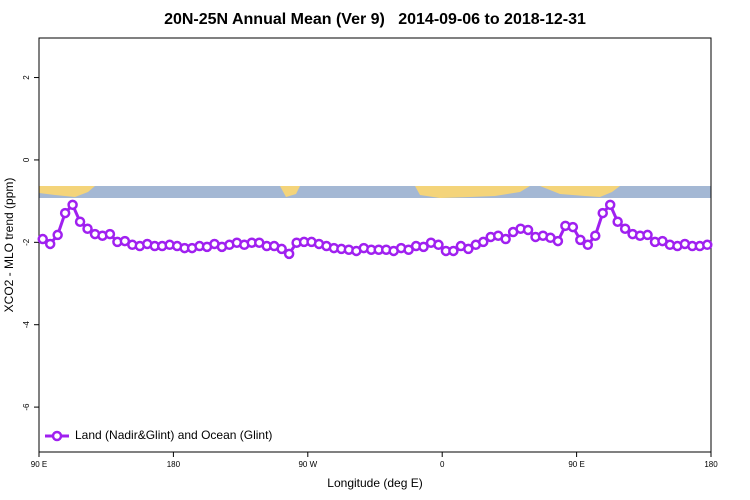 The width and height of the screenshot is (750, 500). Describe the element at coordinates (173, 435) in the screenshot. I see `legend-label: Land (Nadir&Glint) and Ocean (Glint)` at that location.